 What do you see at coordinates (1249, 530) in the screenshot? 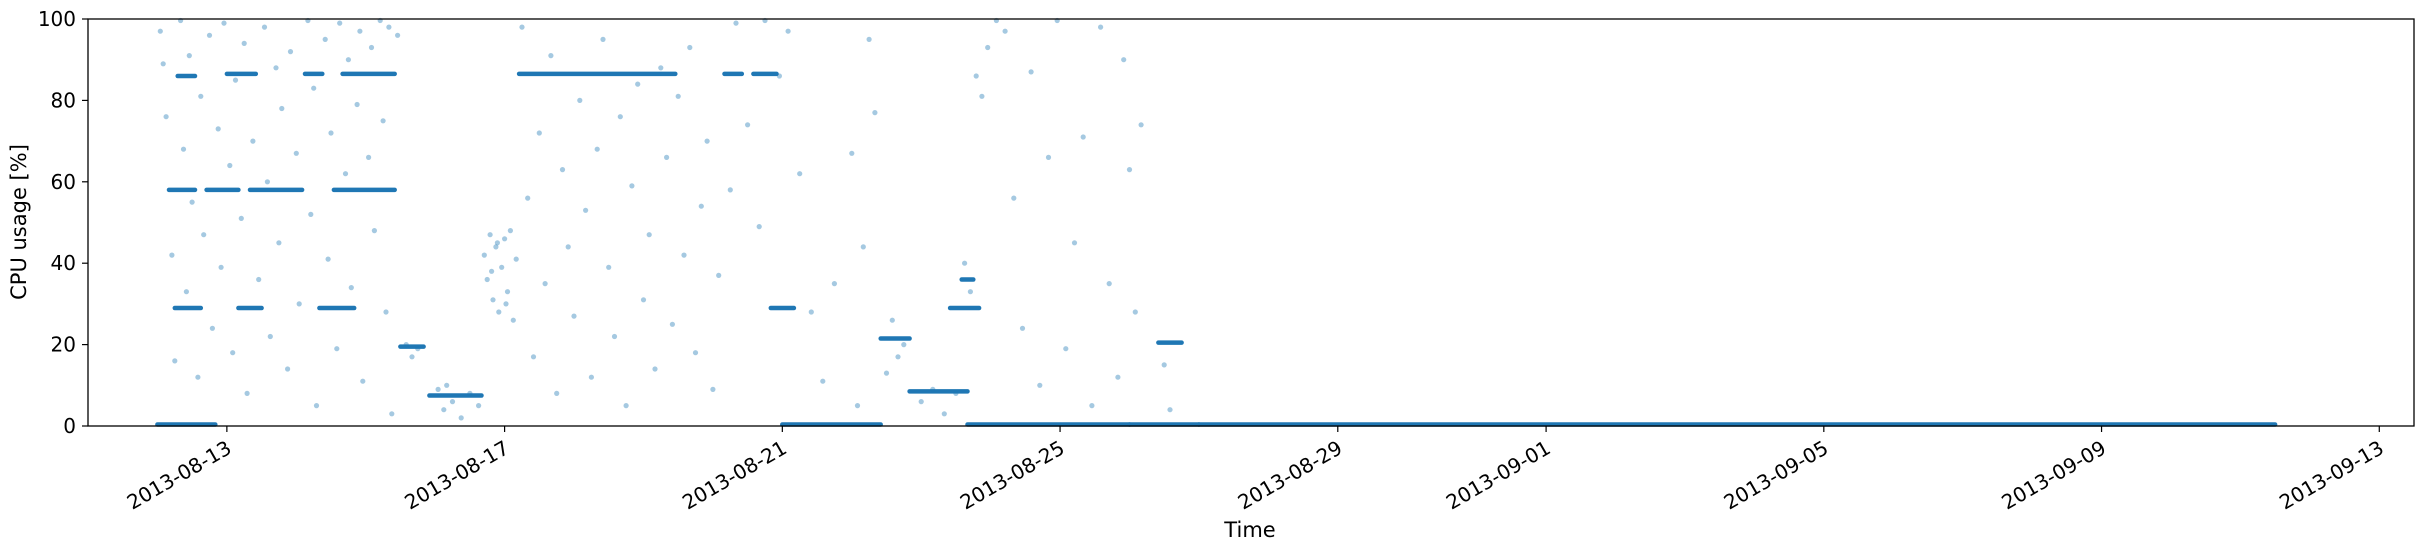
I see `x-axis-title: Time` at bounding box center [1249, 530].